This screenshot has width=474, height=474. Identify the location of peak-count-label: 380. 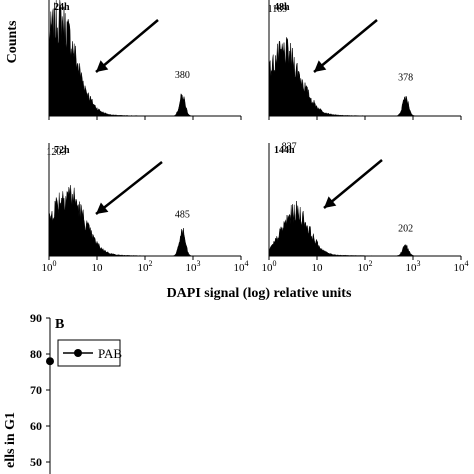
(182, 75).